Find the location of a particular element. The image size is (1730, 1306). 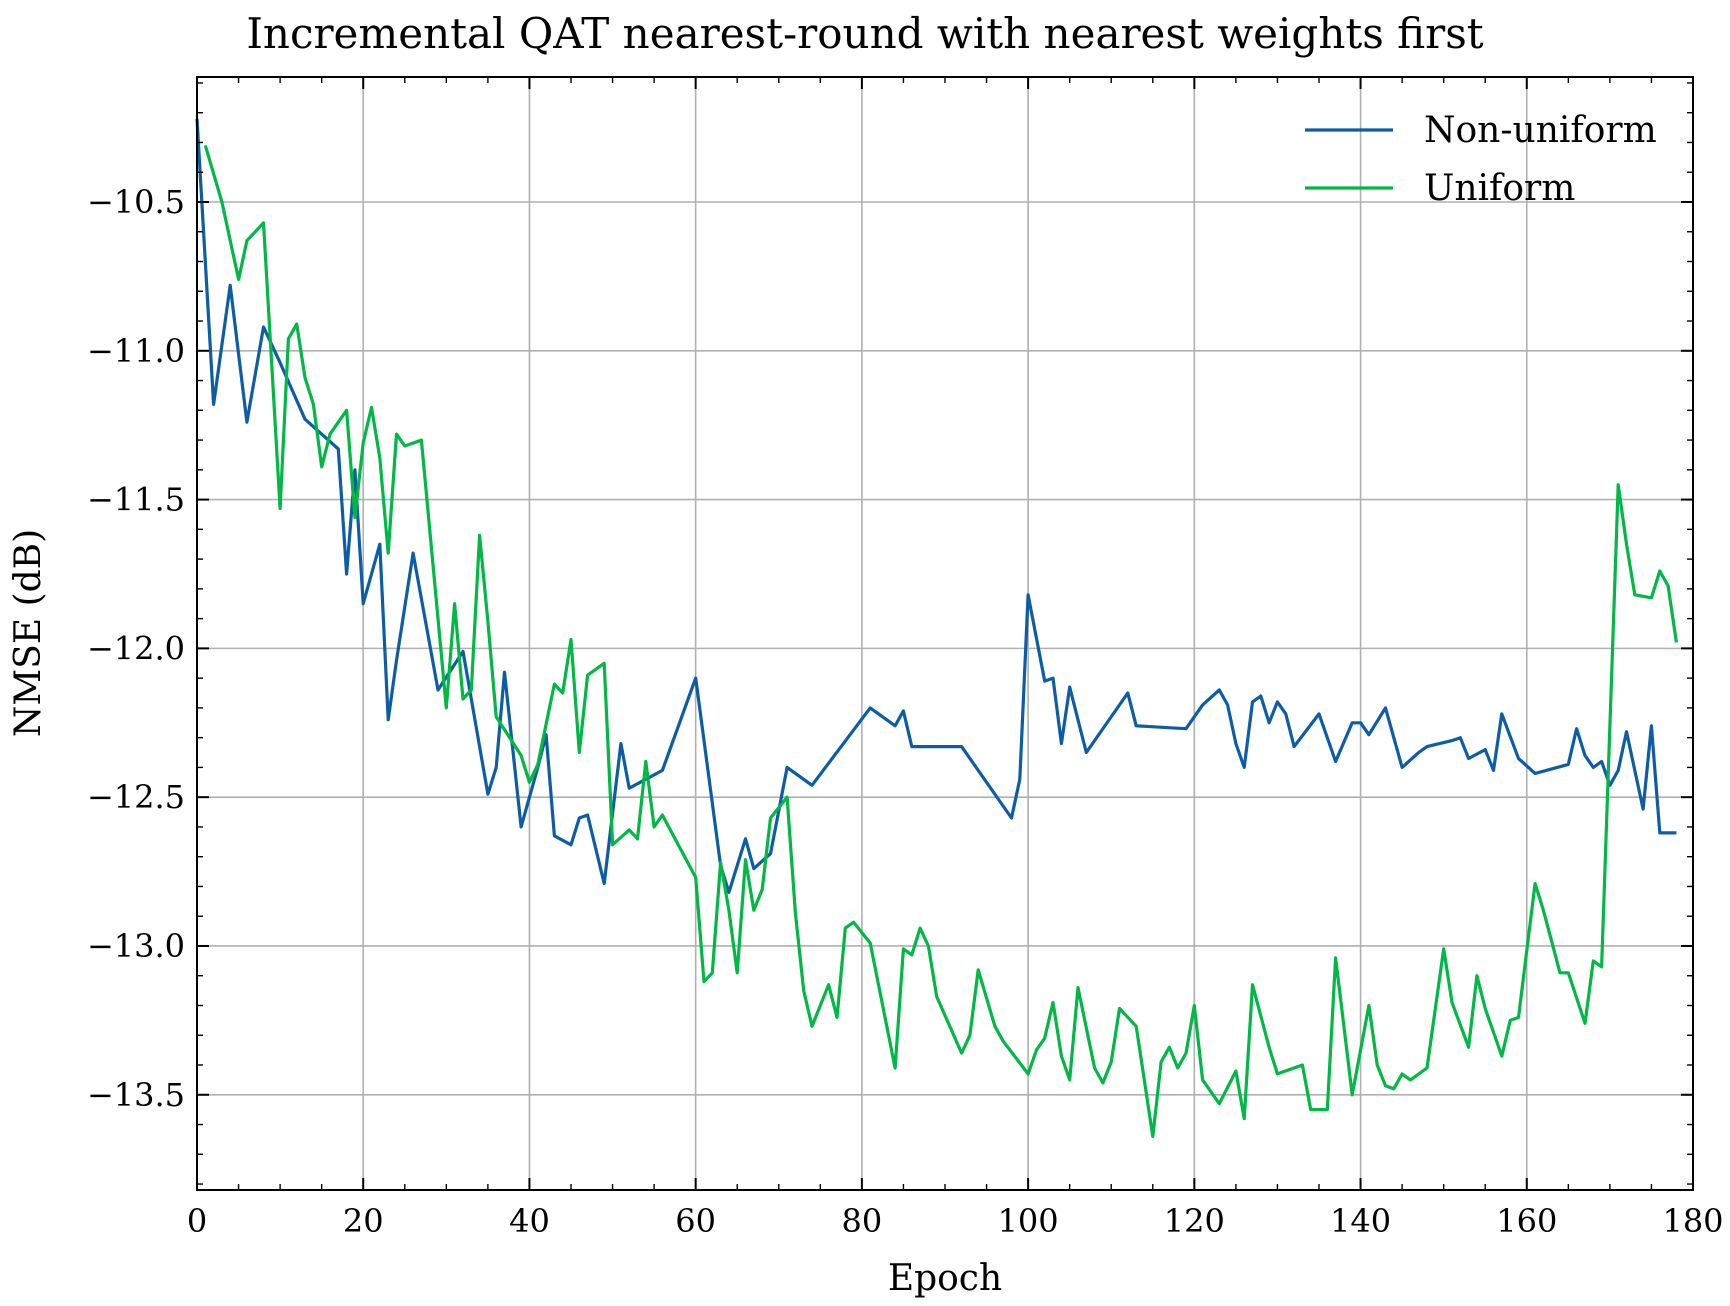

y-tick-label: −12.5 is located at coordinates (136, 797).